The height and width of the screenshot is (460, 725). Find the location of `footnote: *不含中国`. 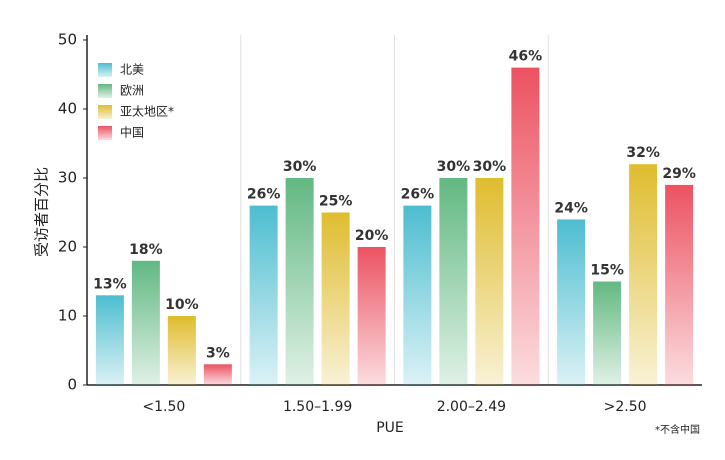

footnote: *不含中国 is located at coordinates (677, 429).